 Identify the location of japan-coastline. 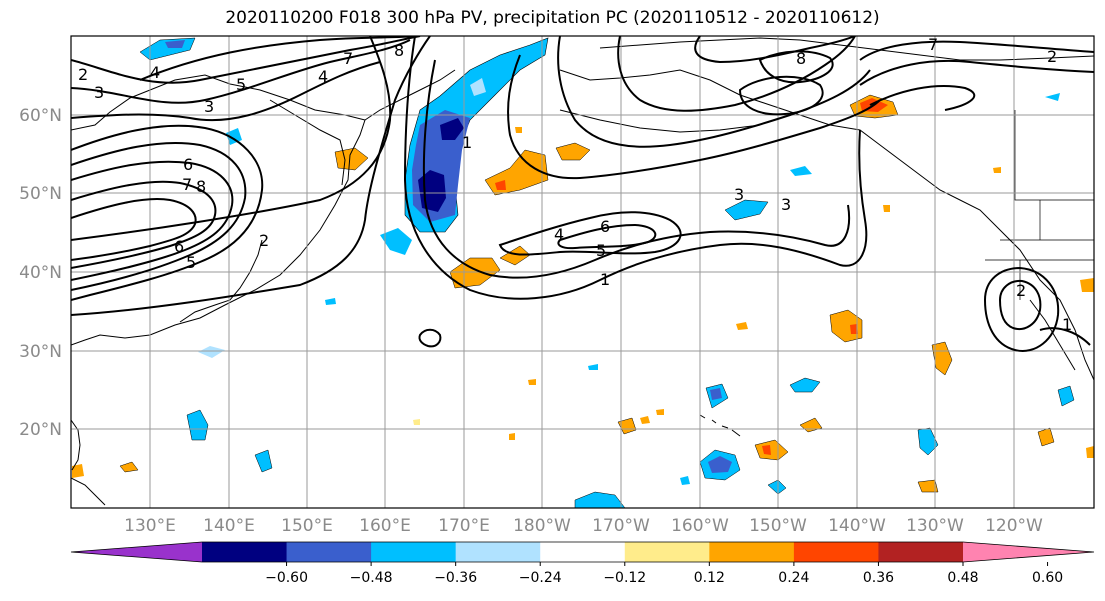
(221, 281).